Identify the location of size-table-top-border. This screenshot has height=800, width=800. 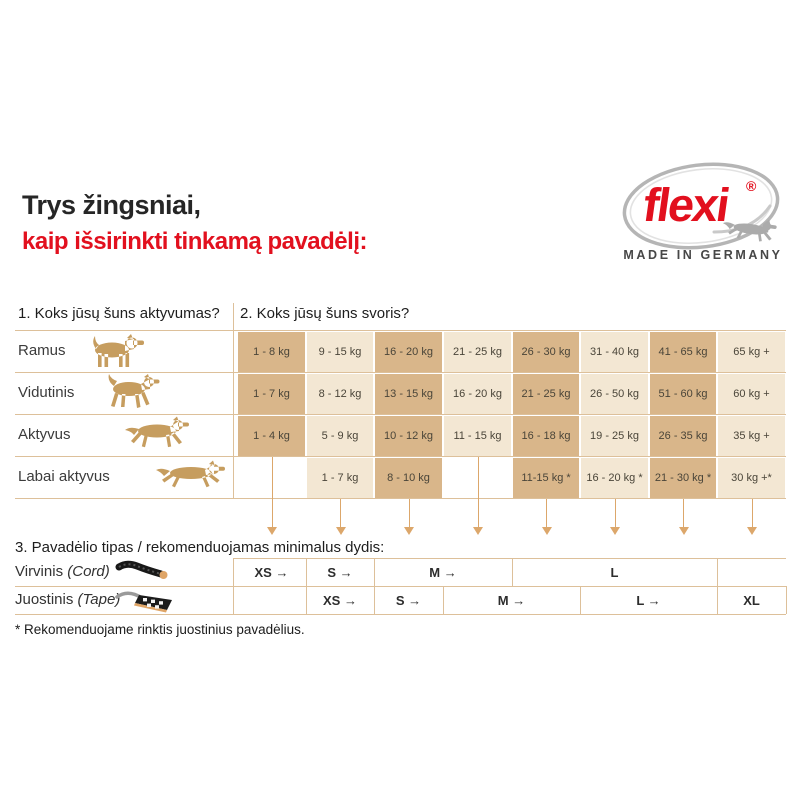
(509, 558).